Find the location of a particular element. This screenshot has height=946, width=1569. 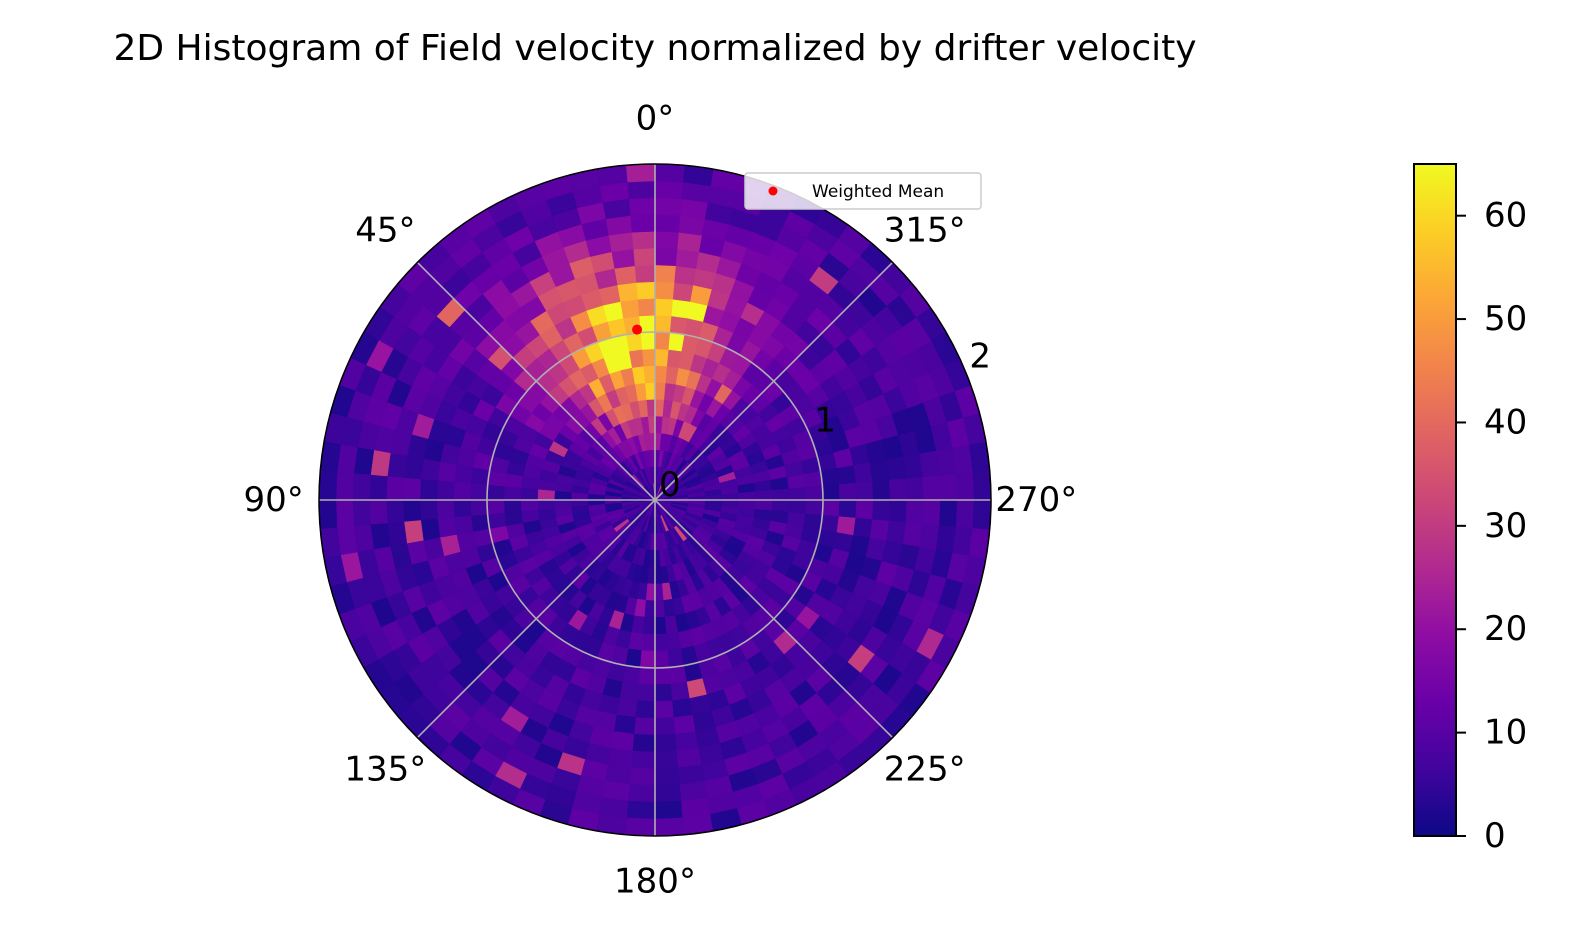

angle-tick-label: 0° is located at coordinates (655, 119).